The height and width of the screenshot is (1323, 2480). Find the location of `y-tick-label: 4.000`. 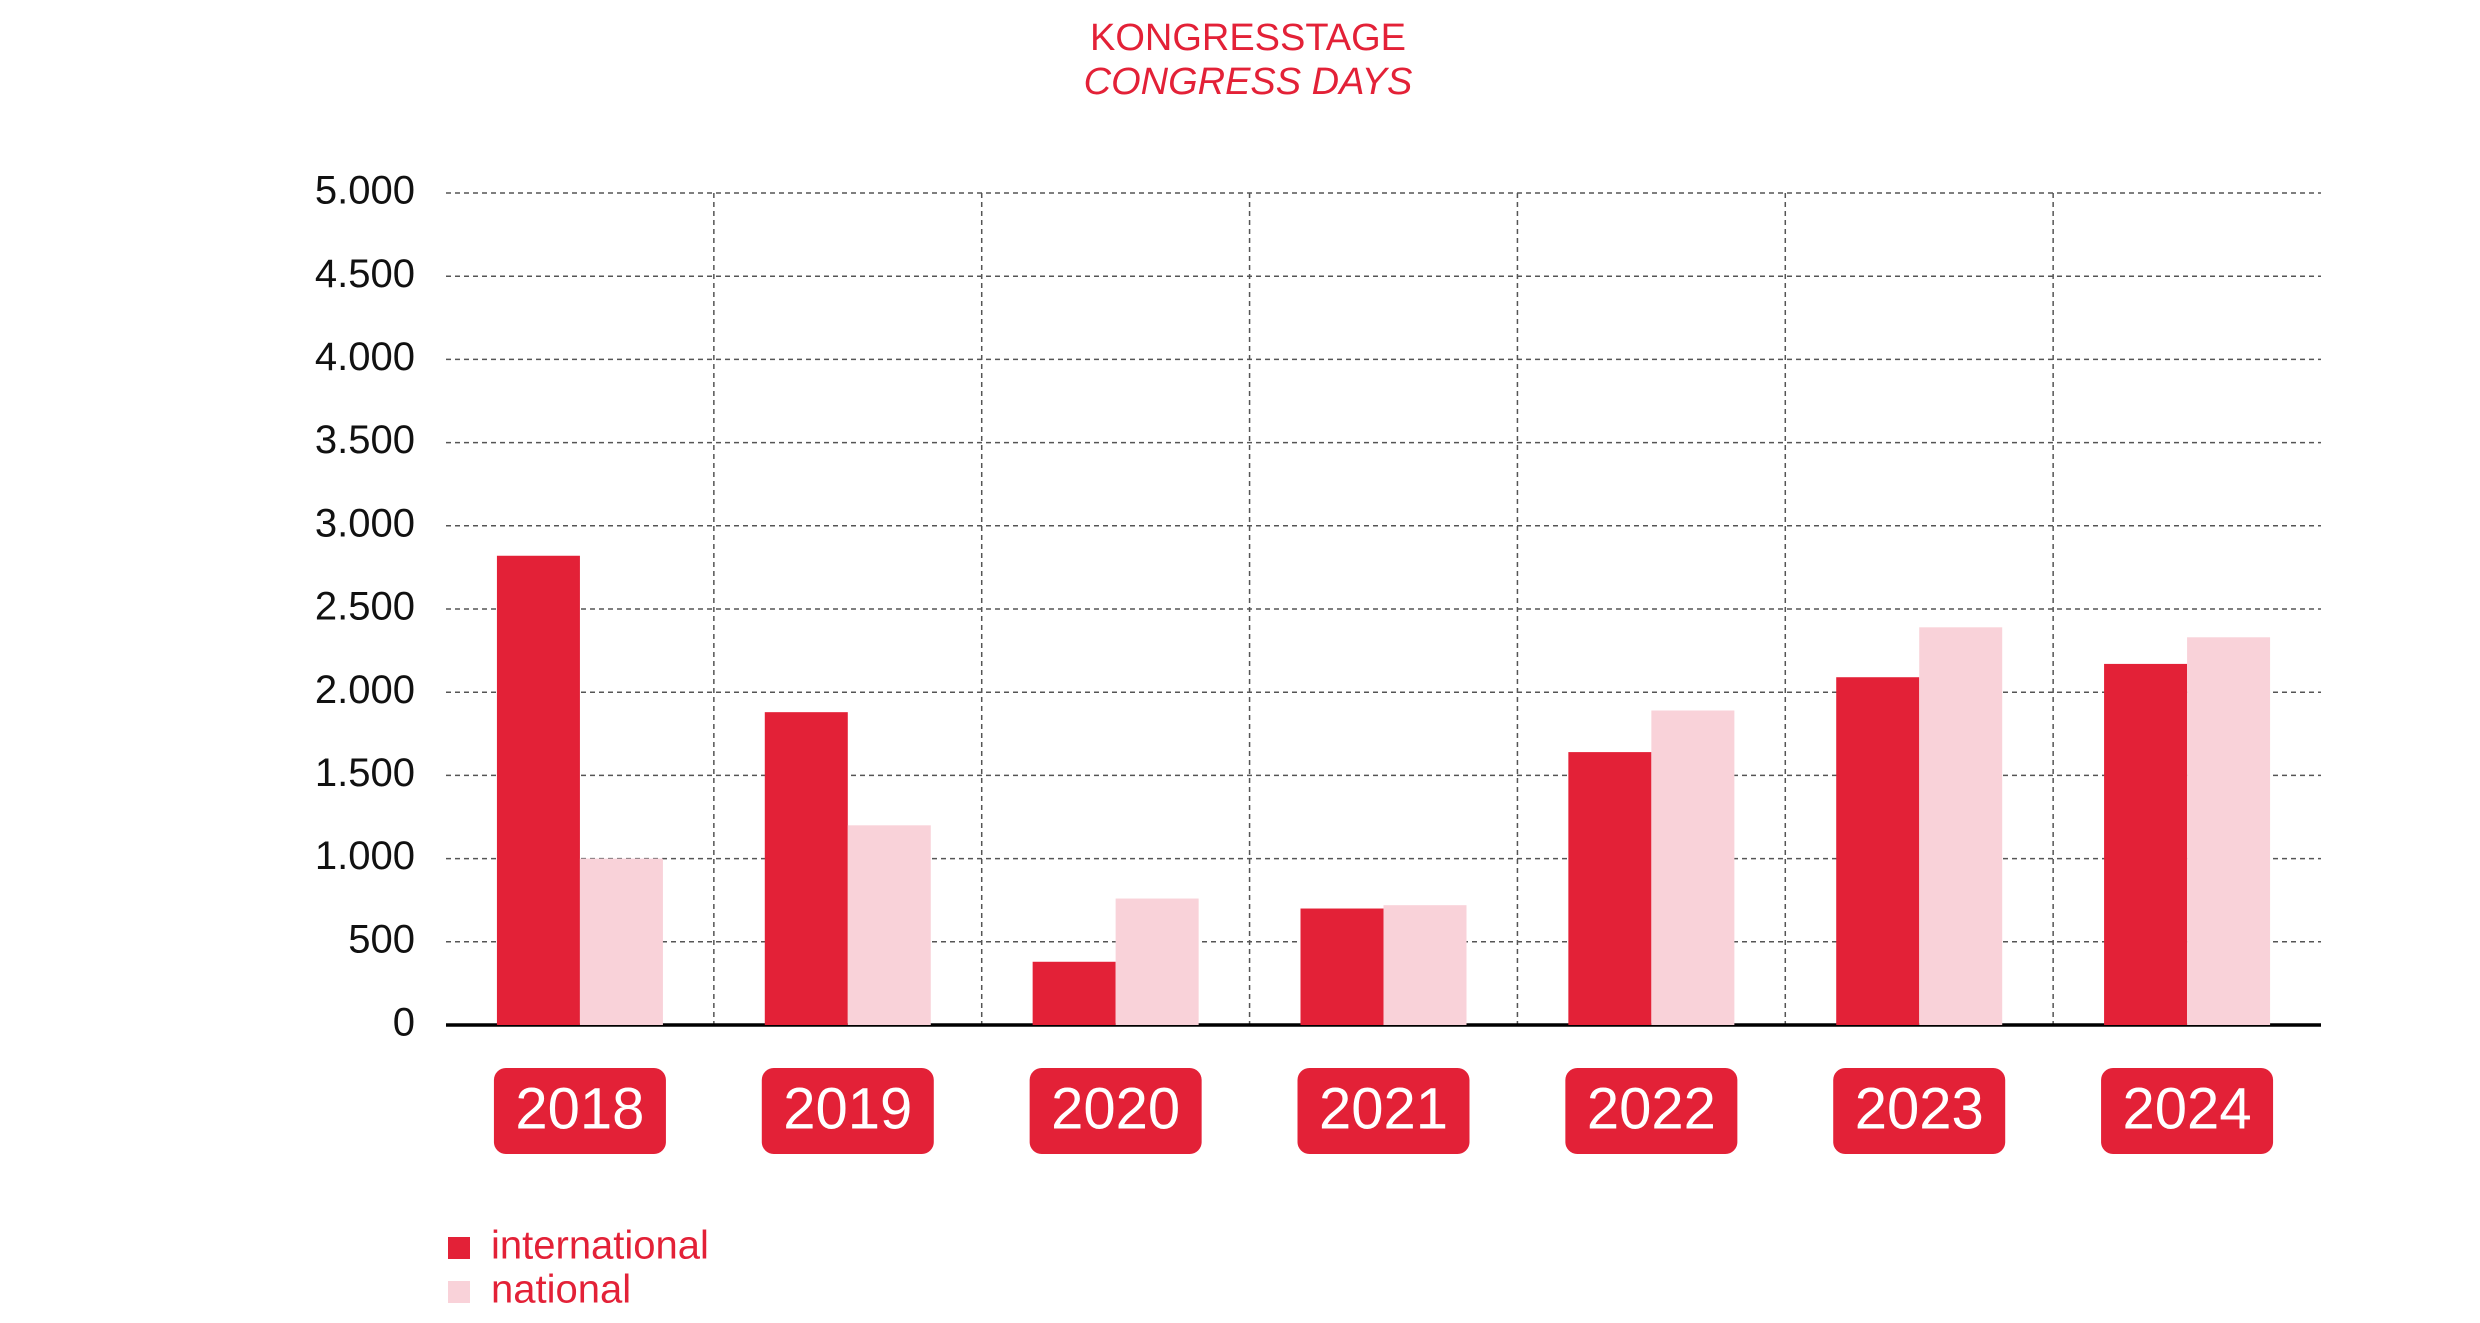

y-tick-label: 4.000 is located at coordinates (365, 357).